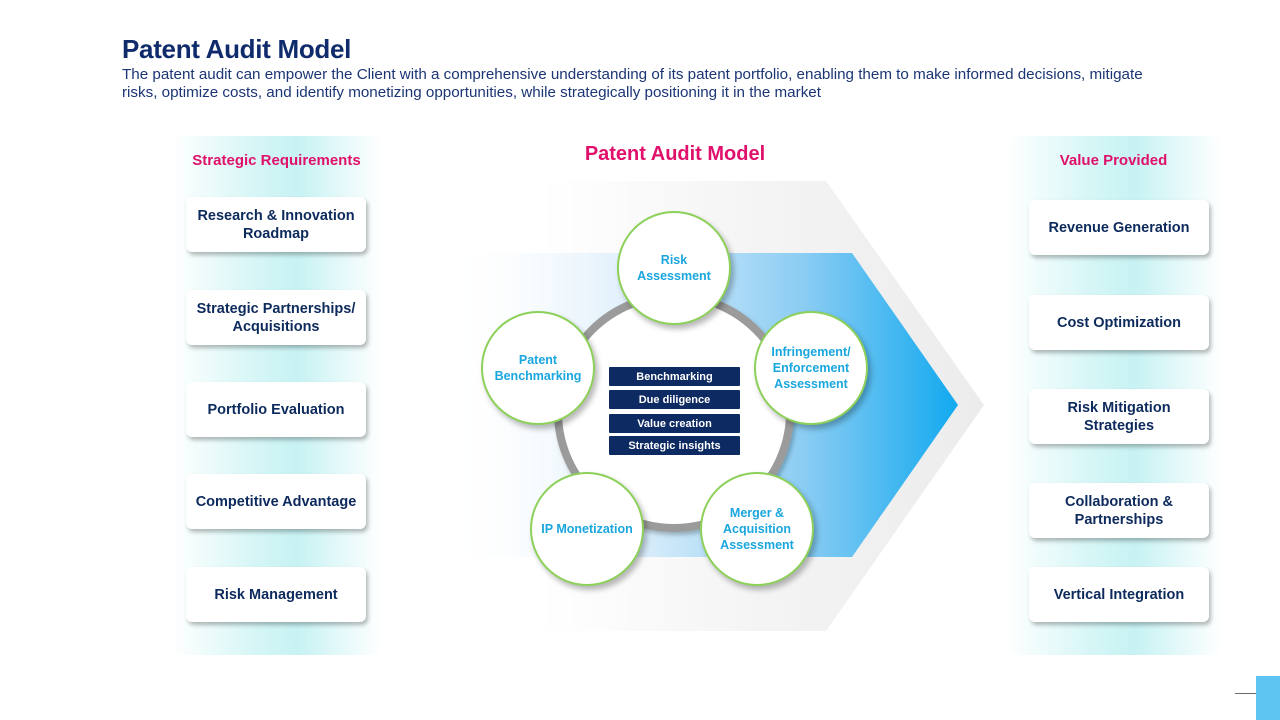 The width and height of the screenshot is (1280, 720). I want to click on node-merger-acquisition-assessment: Merger & Acquisition Assessment, so click(757, 529).